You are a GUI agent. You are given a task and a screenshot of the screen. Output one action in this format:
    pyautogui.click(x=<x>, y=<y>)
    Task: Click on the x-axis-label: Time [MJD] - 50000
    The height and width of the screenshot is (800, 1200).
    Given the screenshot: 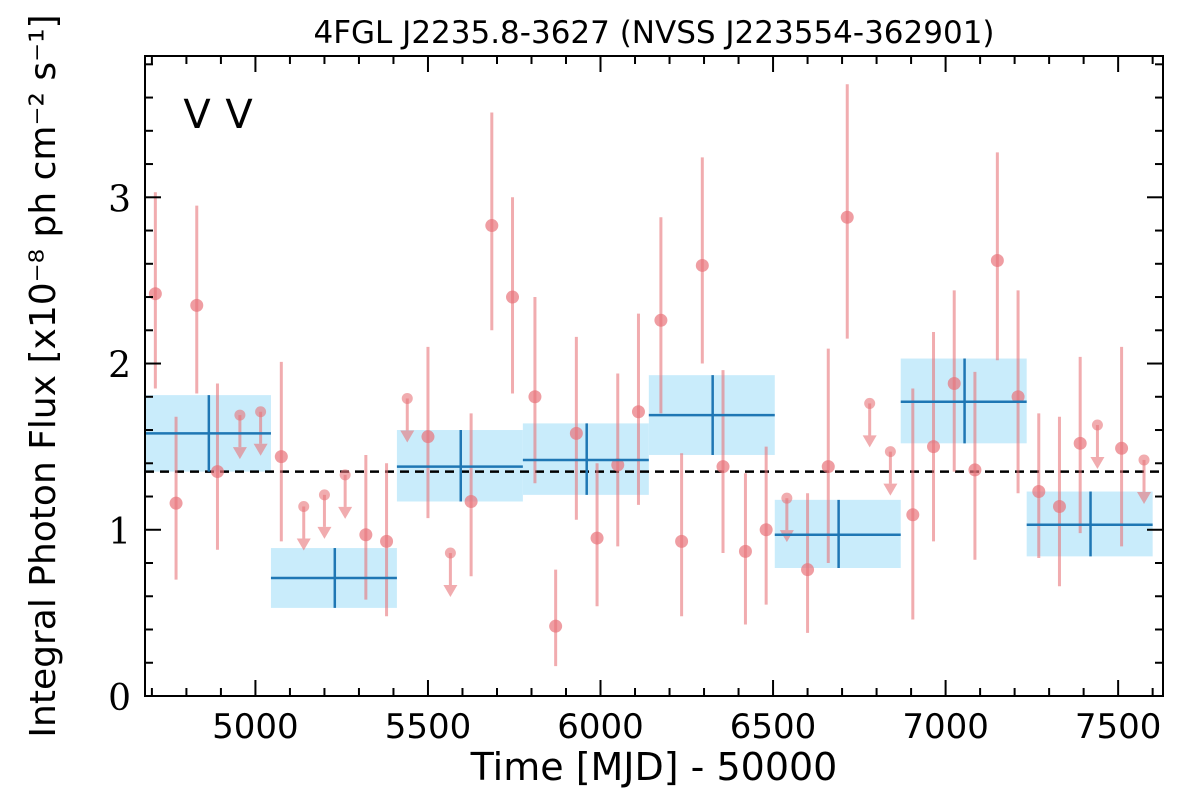 What is the action you would take?
    pyautogui.click(x=654, y=767)
    